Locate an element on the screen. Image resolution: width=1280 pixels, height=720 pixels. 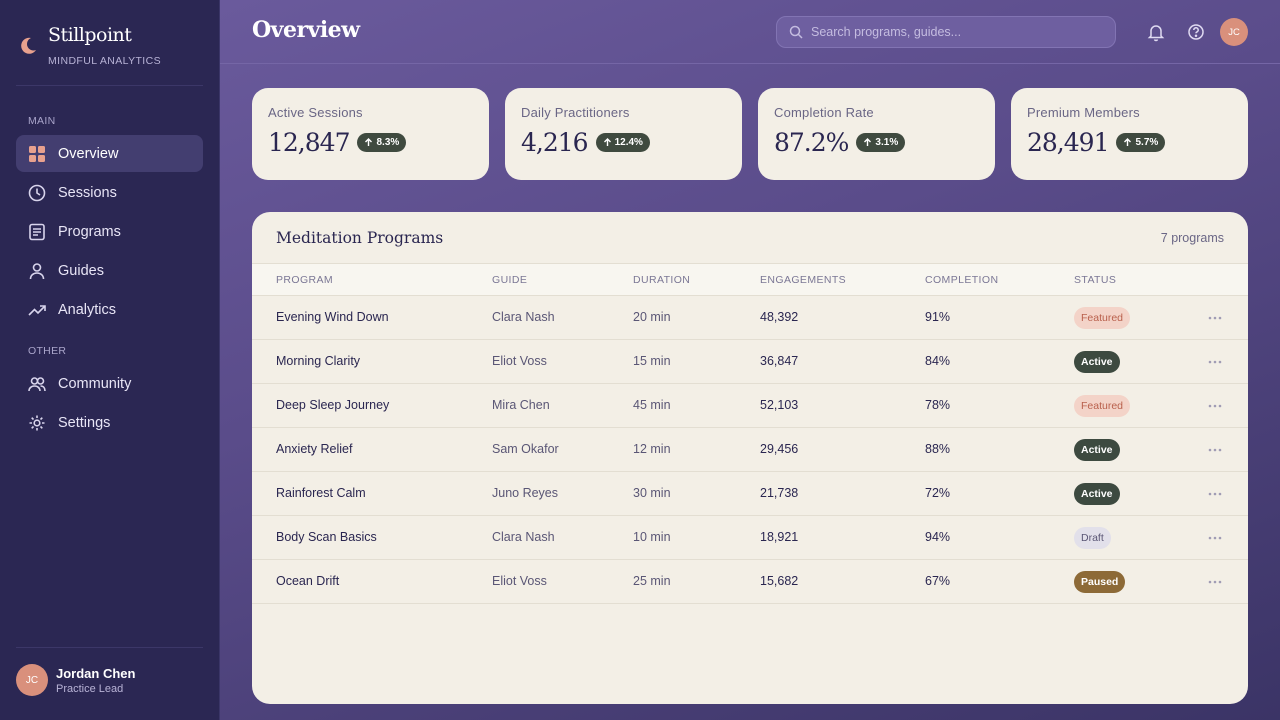
user-profile: JC Jordan Chen Practice Lead is located at coordinates (75, 680).